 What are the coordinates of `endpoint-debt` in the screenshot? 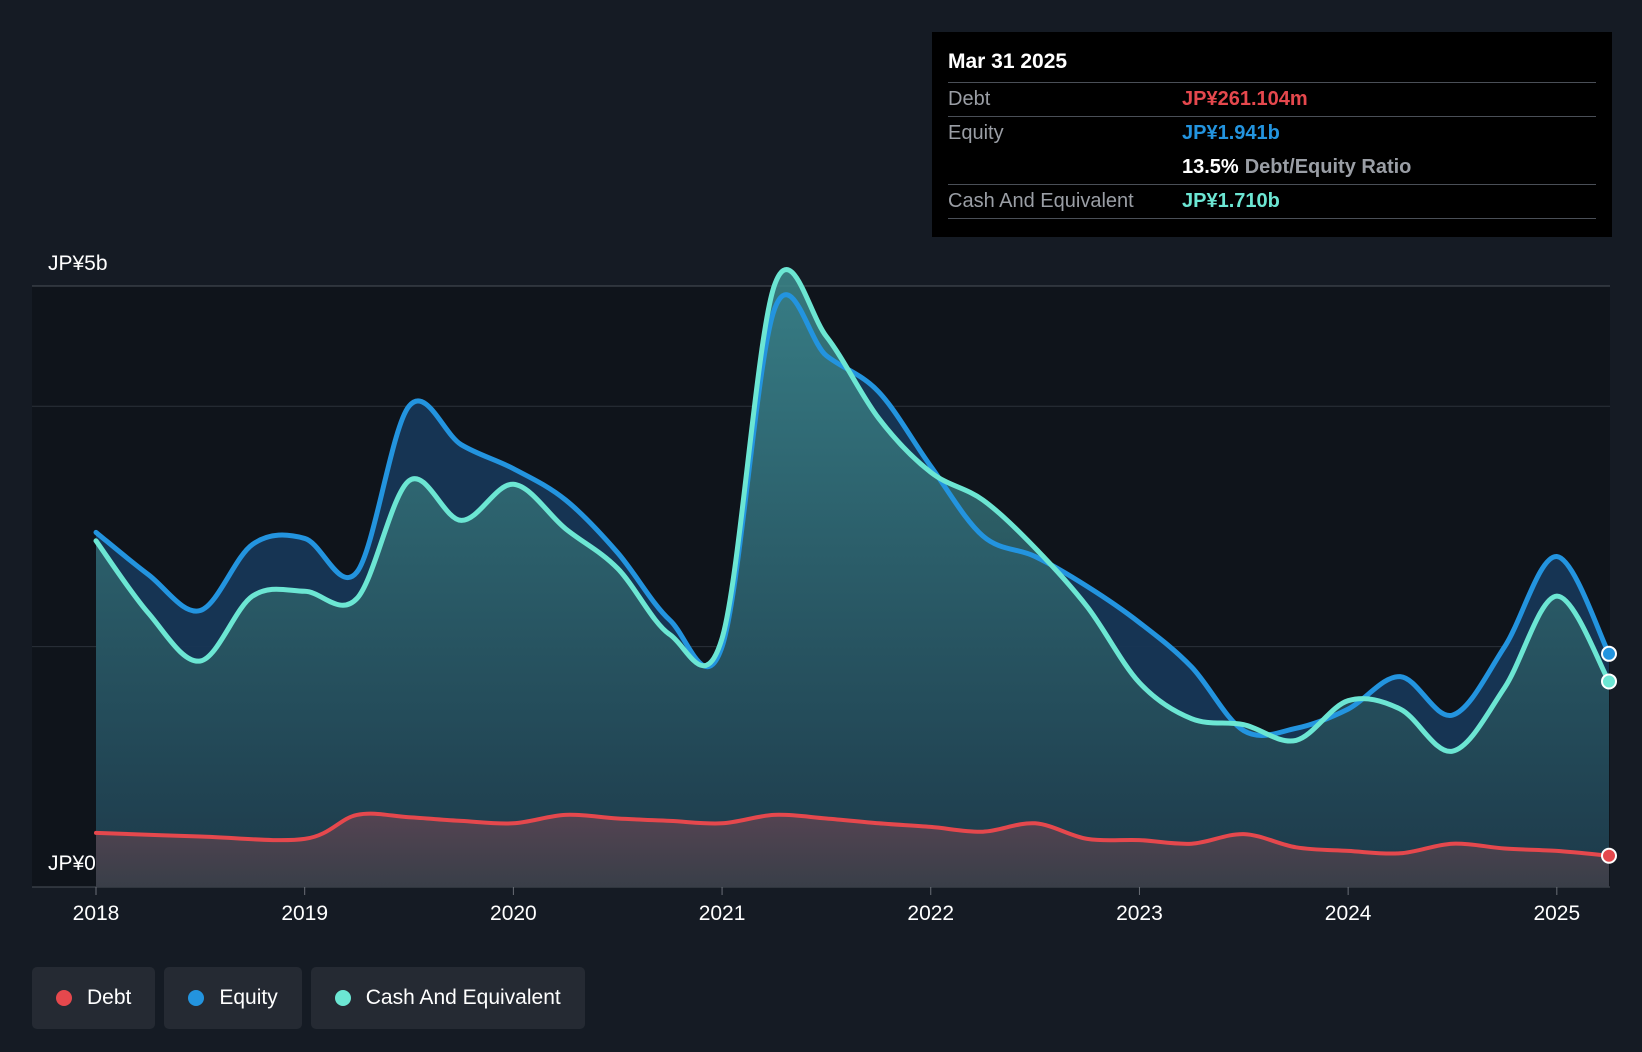 It's located at (1609, 855).